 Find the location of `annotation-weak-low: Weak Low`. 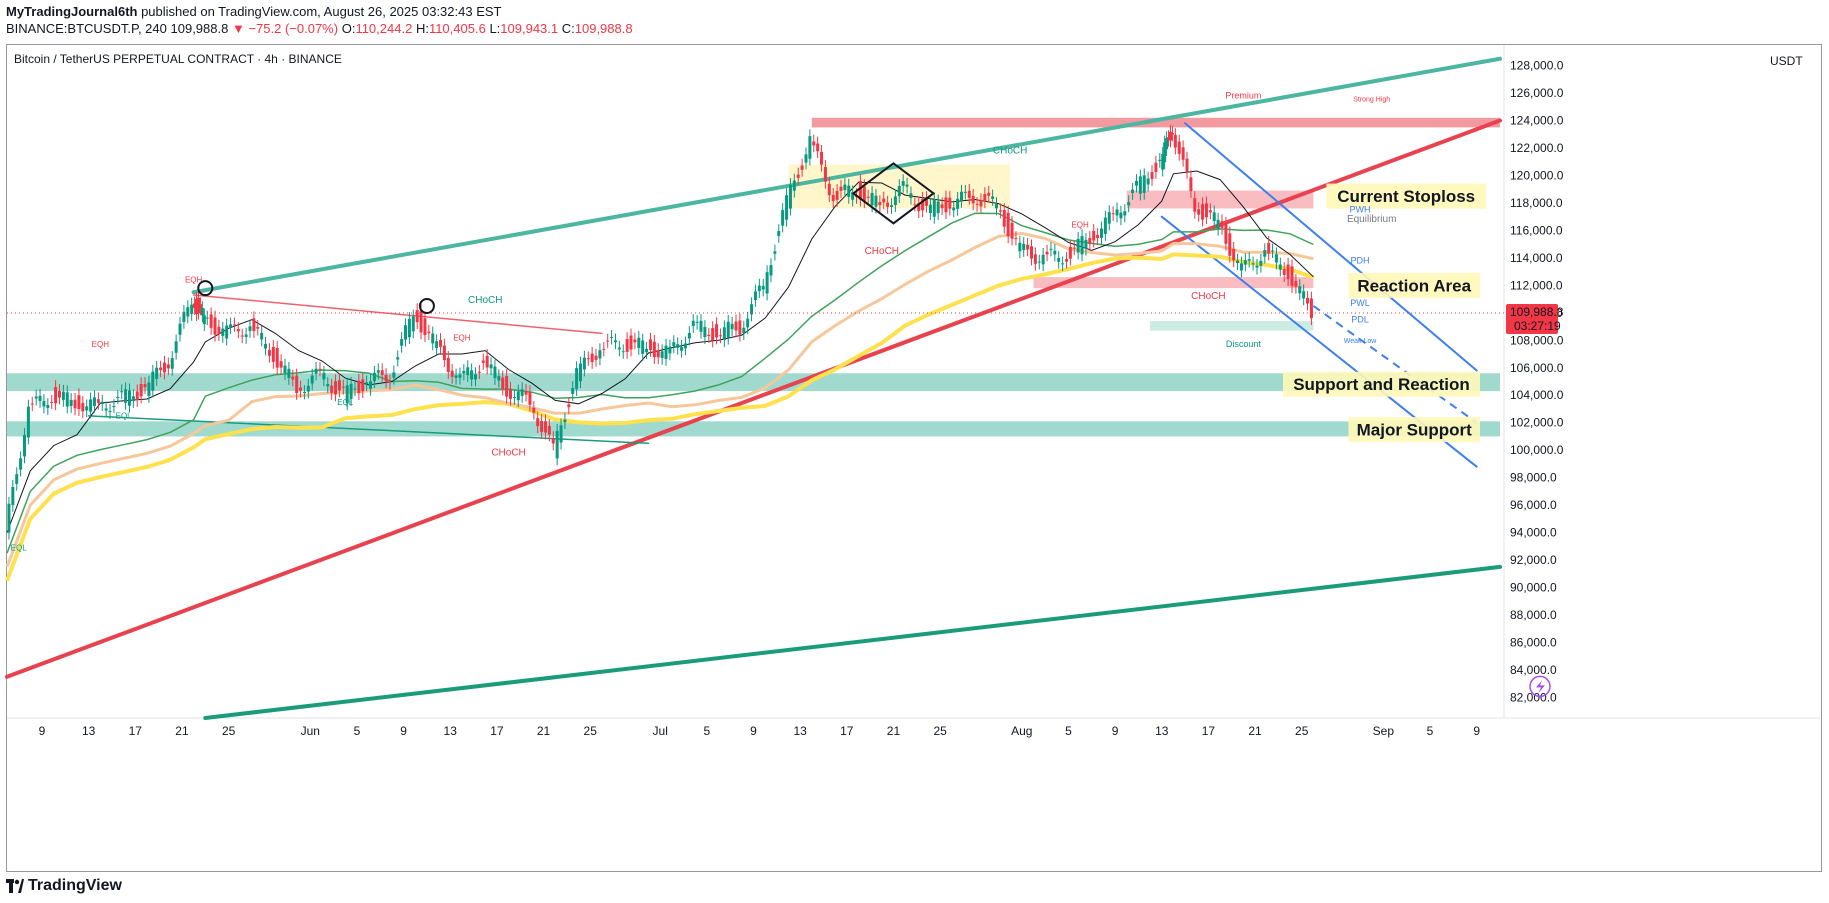

annotation-weak-low: Weak Low is located at coordinates (1360, 341).